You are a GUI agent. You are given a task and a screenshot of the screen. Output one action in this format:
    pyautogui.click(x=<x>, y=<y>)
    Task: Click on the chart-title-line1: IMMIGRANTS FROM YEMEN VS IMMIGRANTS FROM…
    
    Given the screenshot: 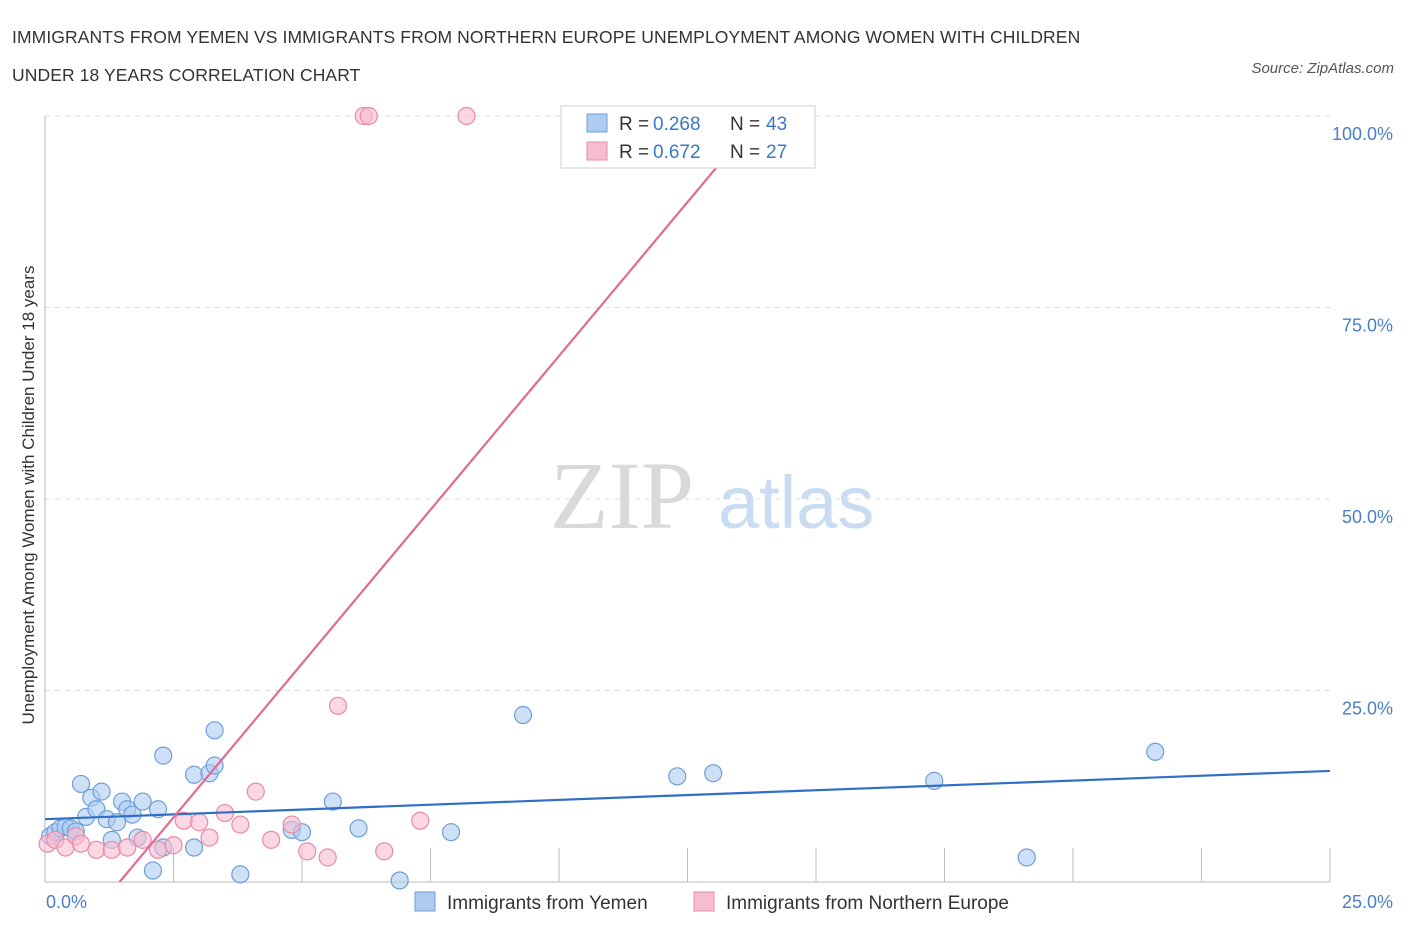 What is the action you would take?
    pyautogui.click(x=546, y=37)
    